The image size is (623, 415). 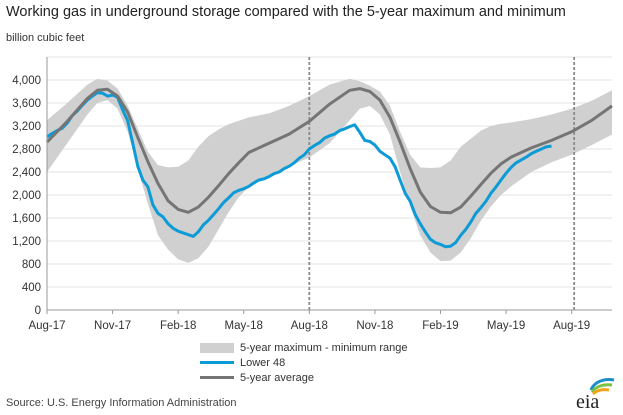 What do you see at coordinates (26, 127) in the screenshot?
I see `y-tick-label: 3,200` at bounding box center [26, 127].